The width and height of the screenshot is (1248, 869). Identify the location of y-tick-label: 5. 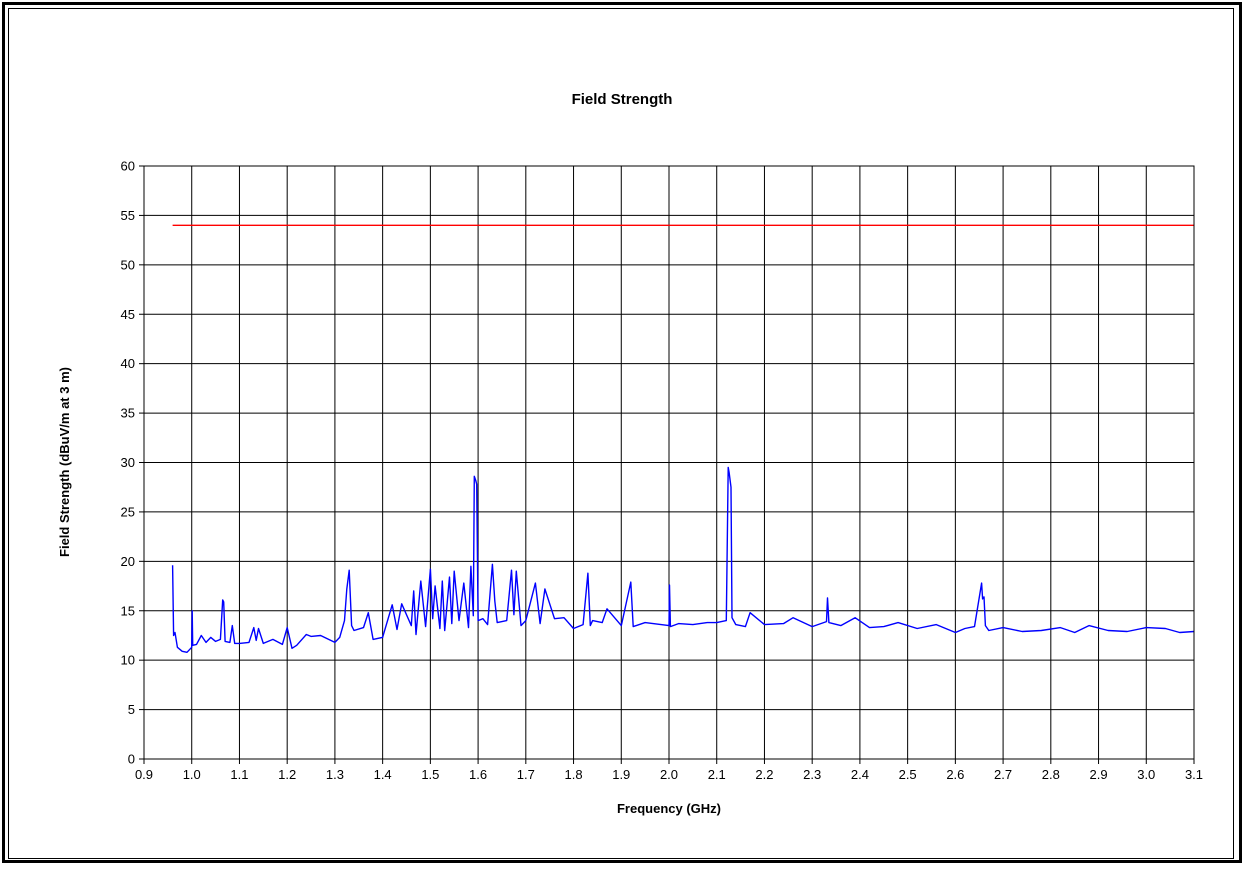
(131, 709).